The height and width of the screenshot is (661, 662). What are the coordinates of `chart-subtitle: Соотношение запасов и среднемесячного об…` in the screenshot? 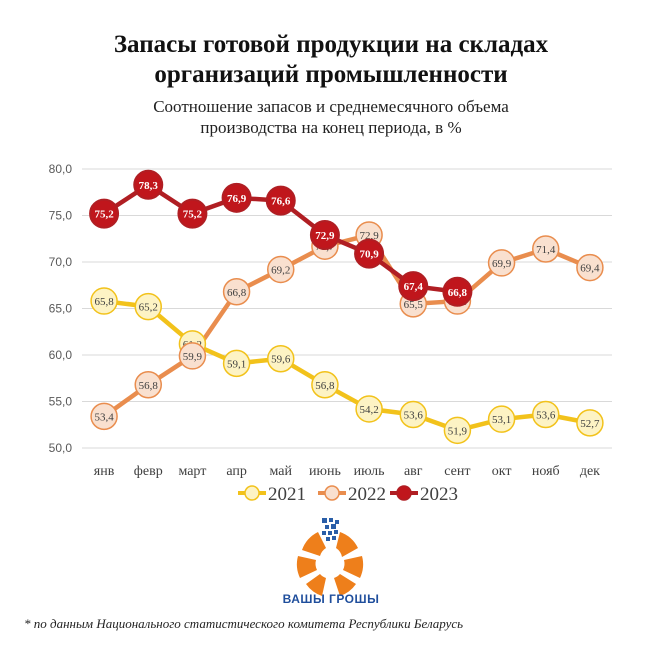 It's located at (331, 117).